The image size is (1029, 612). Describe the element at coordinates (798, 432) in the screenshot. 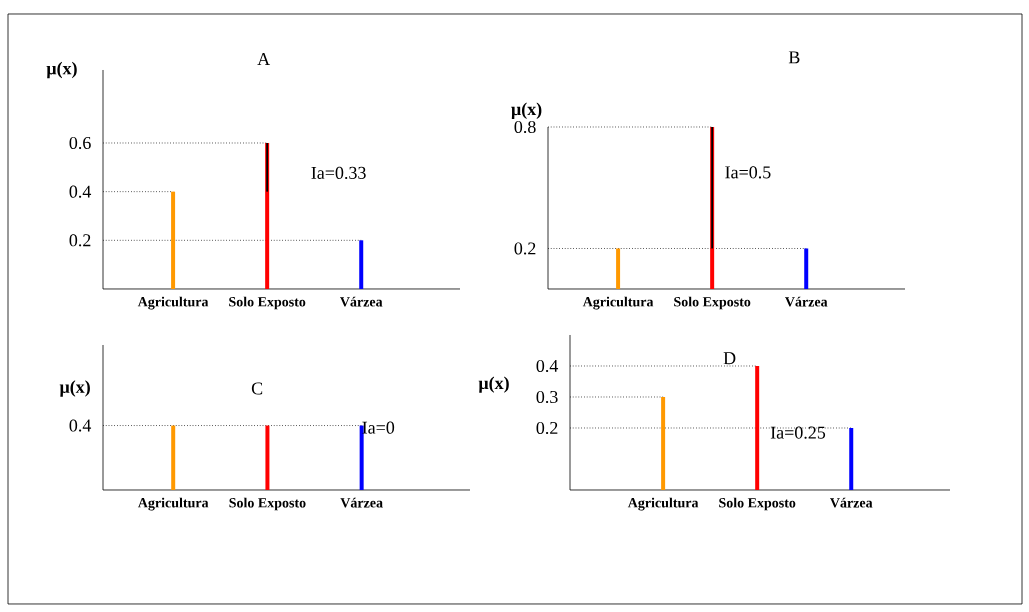

I see `annotation: Ia=0.25` at that location.